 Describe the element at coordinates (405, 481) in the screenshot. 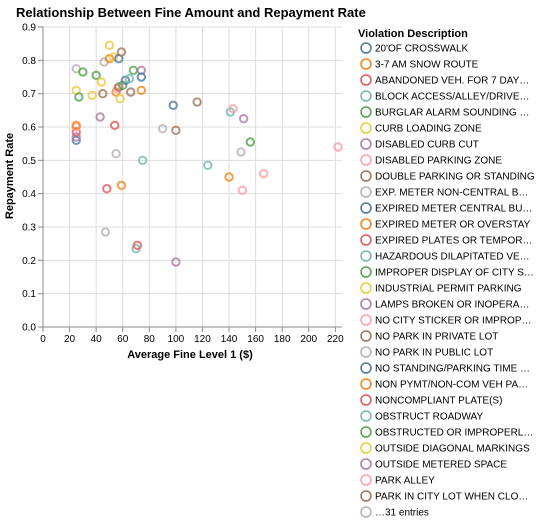

I see `legend-label: PARK ALLEY` at that location.